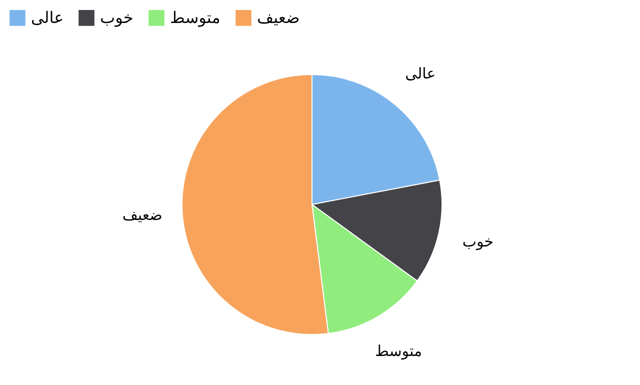  What do you see at coordinates (398, 351) in the screenshot?
I see `slice-label: متوسط` at bounding box center [398, 351].